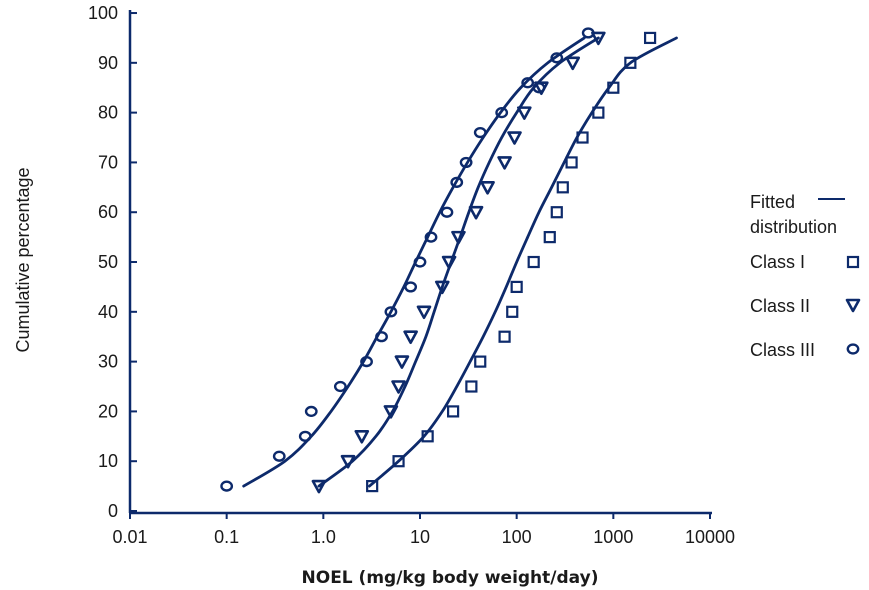 Image resolution: width=869 pixels, height=590 pixels. I want to click on x-axis-ticks: 0.01 0.1 1.0 10 100 1000 10000, so click(423, 530).